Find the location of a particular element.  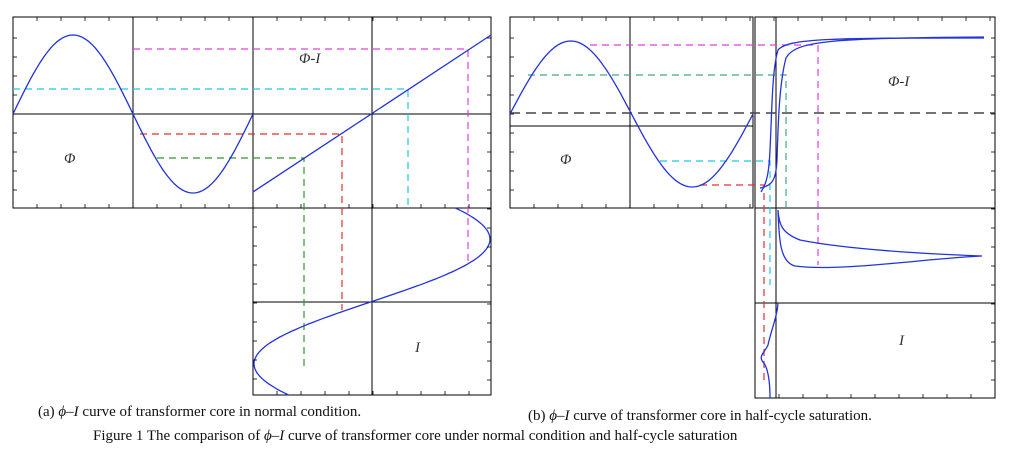

caption-b-symbol: ϕ–I is located at coordinates (559, 416).